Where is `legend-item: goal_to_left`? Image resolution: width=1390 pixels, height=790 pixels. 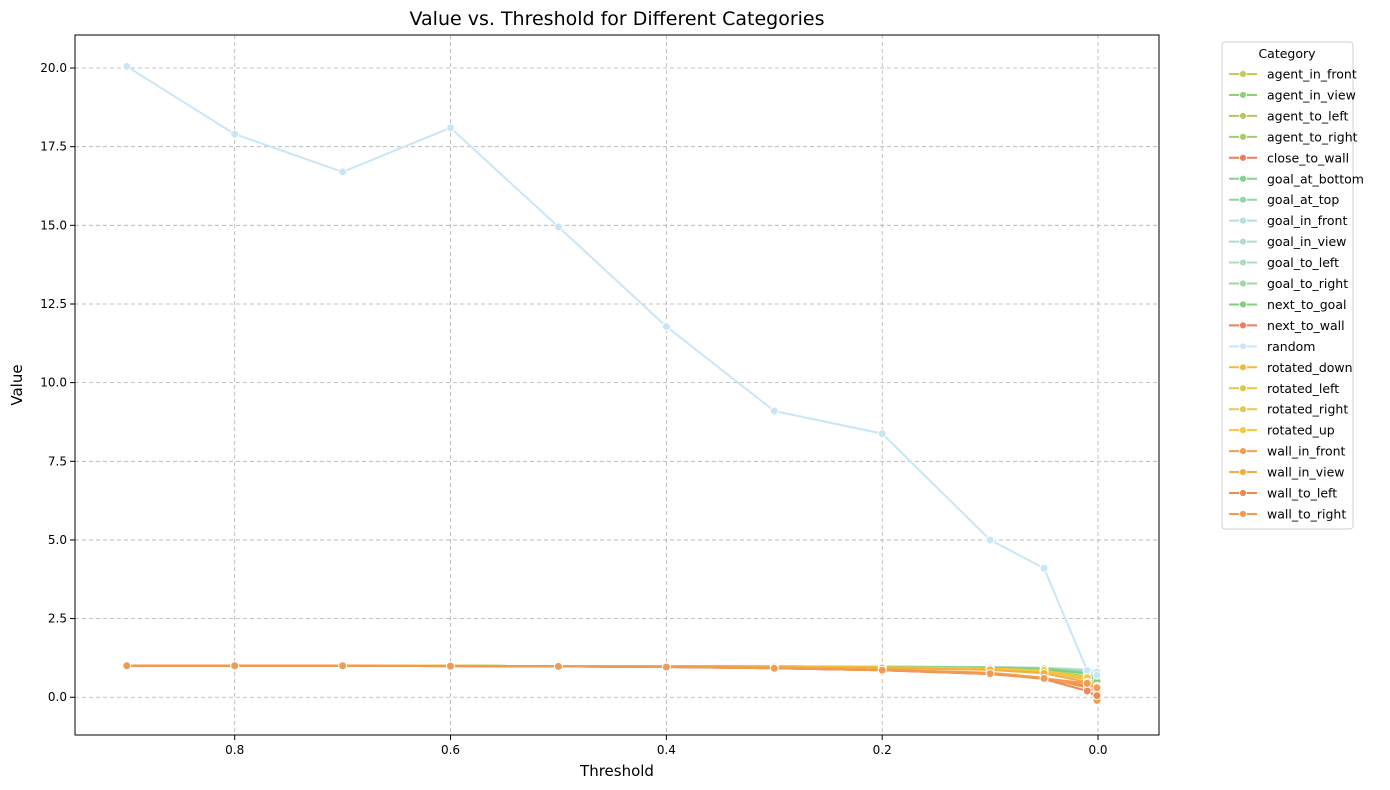 legend-item: goal_to_left is located at coordinates (1284, 262).